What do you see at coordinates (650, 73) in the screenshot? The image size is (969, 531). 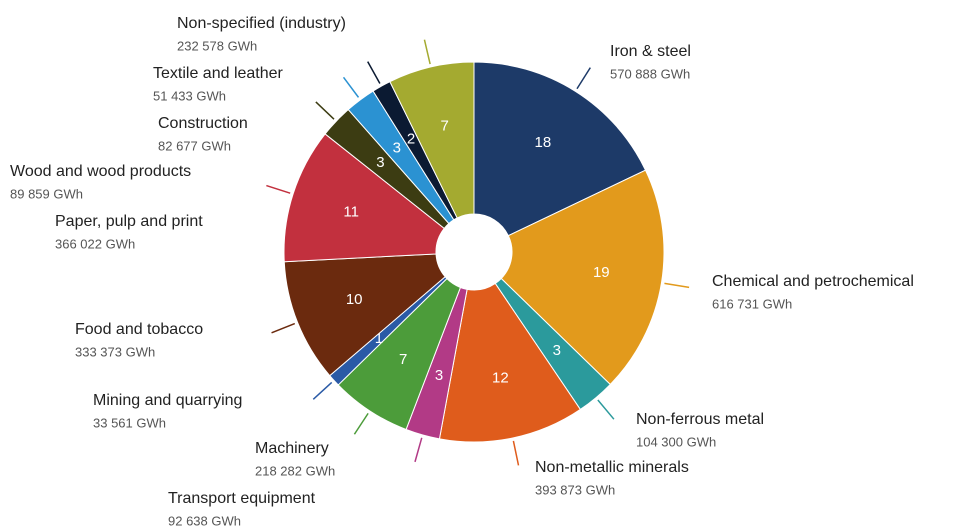 I see `value-label: 570 888 GWh` at bounding box center [650, 73].